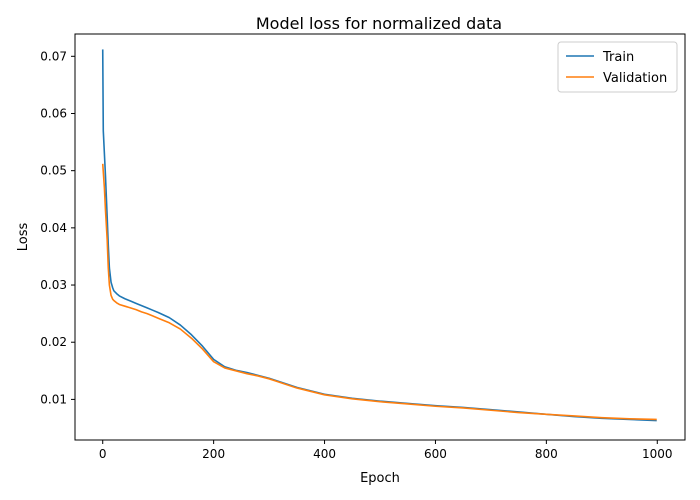  Describe the element at coordinates (386, 450) in the screenshot. I see `x-axis: 0 200 400 600 800 1000` at that location.